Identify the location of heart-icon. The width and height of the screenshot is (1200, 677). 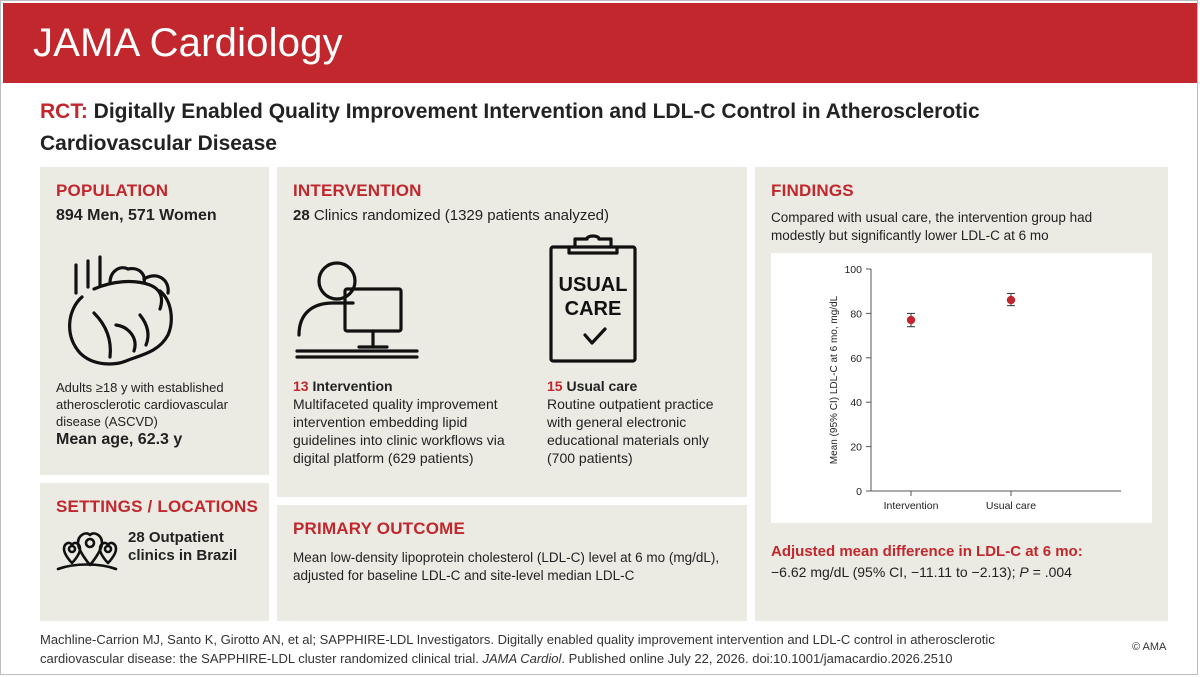
(120, 310).